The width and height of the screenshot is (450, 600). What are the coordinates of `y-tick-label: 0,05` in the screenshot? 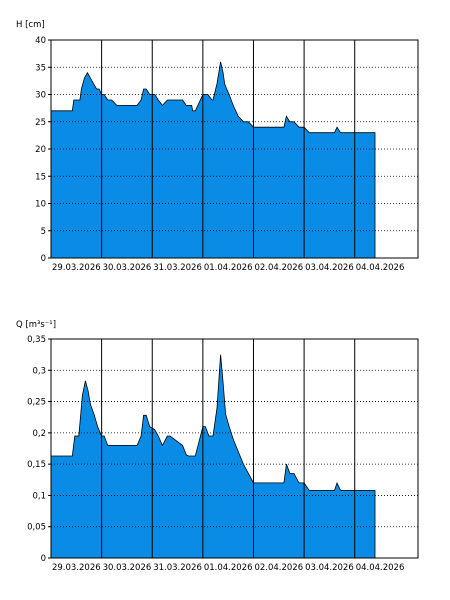 It's located at (36, 528).